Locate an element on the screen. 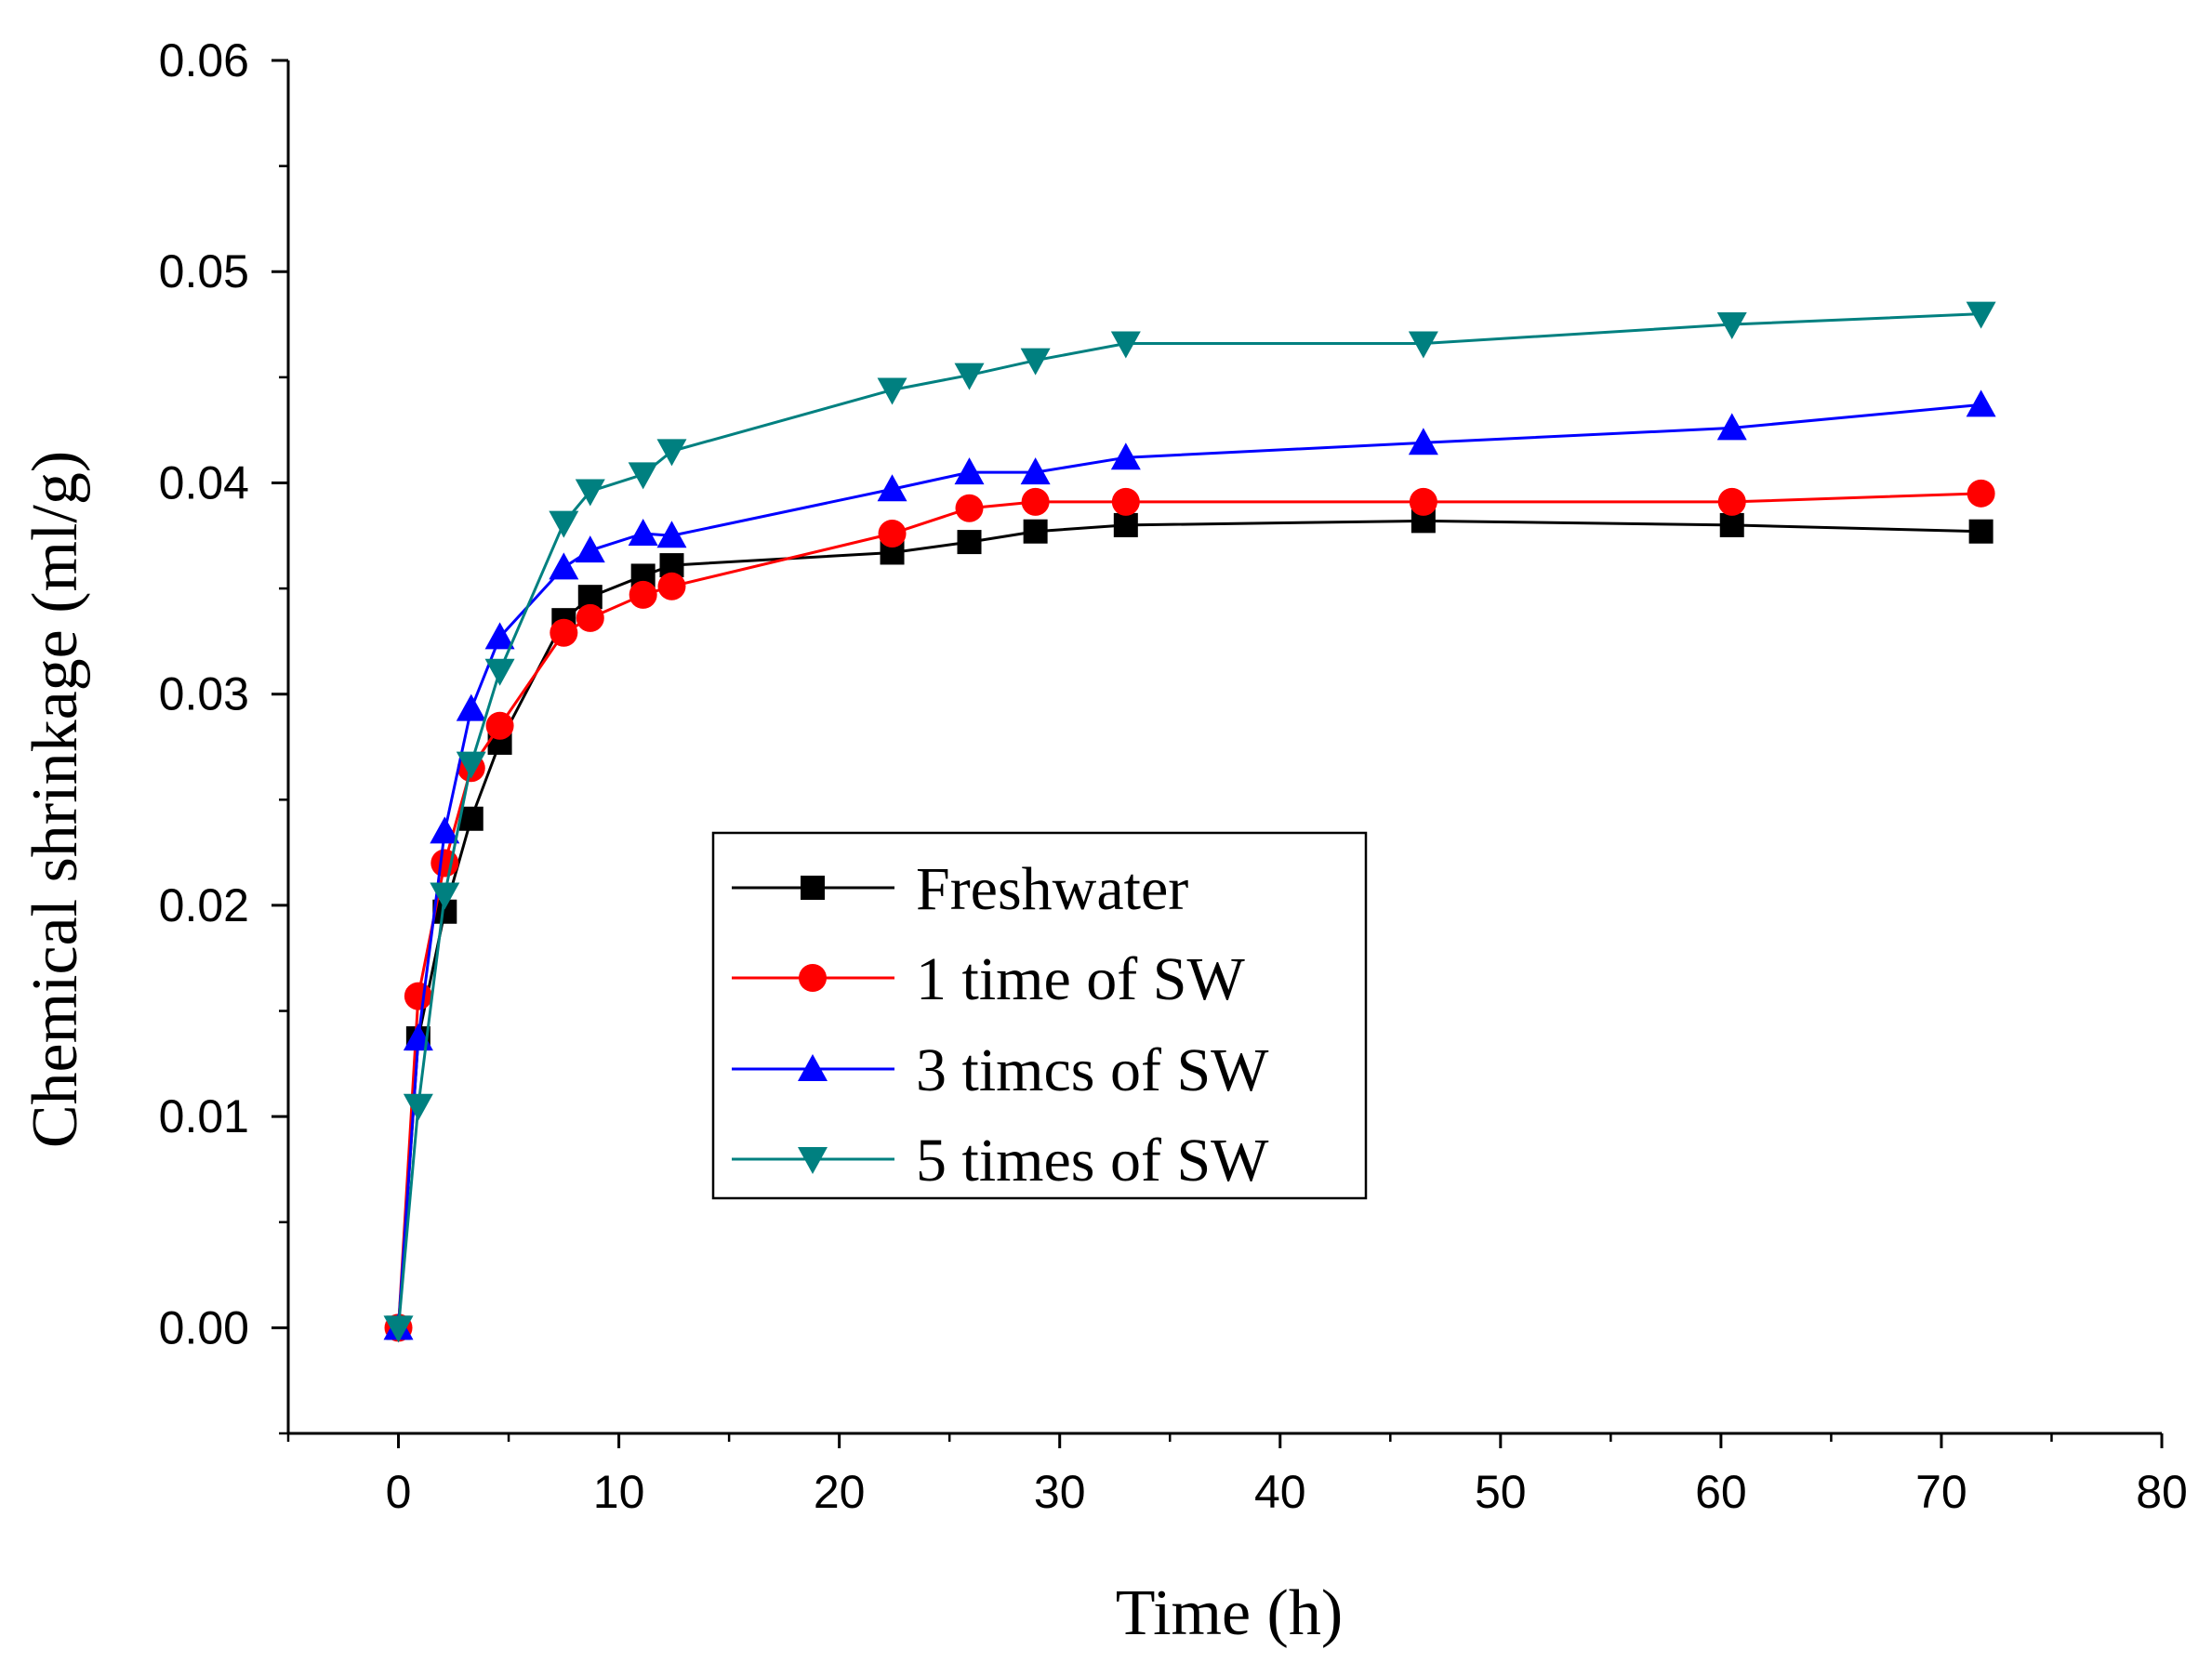 The image size is (2212, 1676). legend-label: 5 times of SW is located at coordinates (1092, 1160).